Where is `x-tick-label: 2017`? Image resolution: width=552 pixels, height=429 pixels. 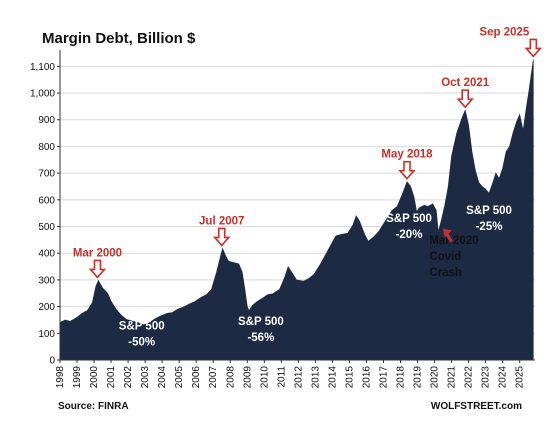
x-tick-label: 2017 is located at coordinates (383, 377).